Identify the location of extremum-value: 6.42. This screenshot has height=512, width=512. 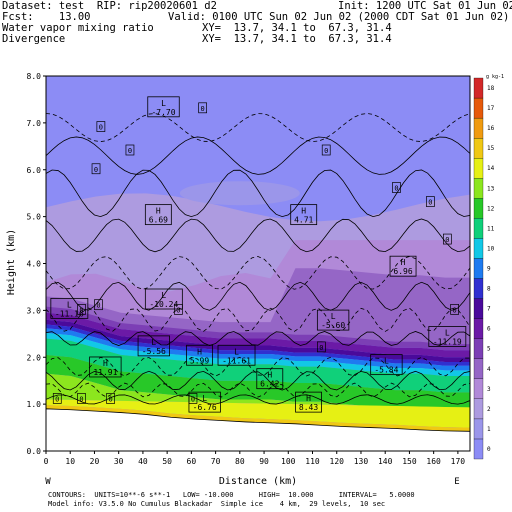
(269, 384).